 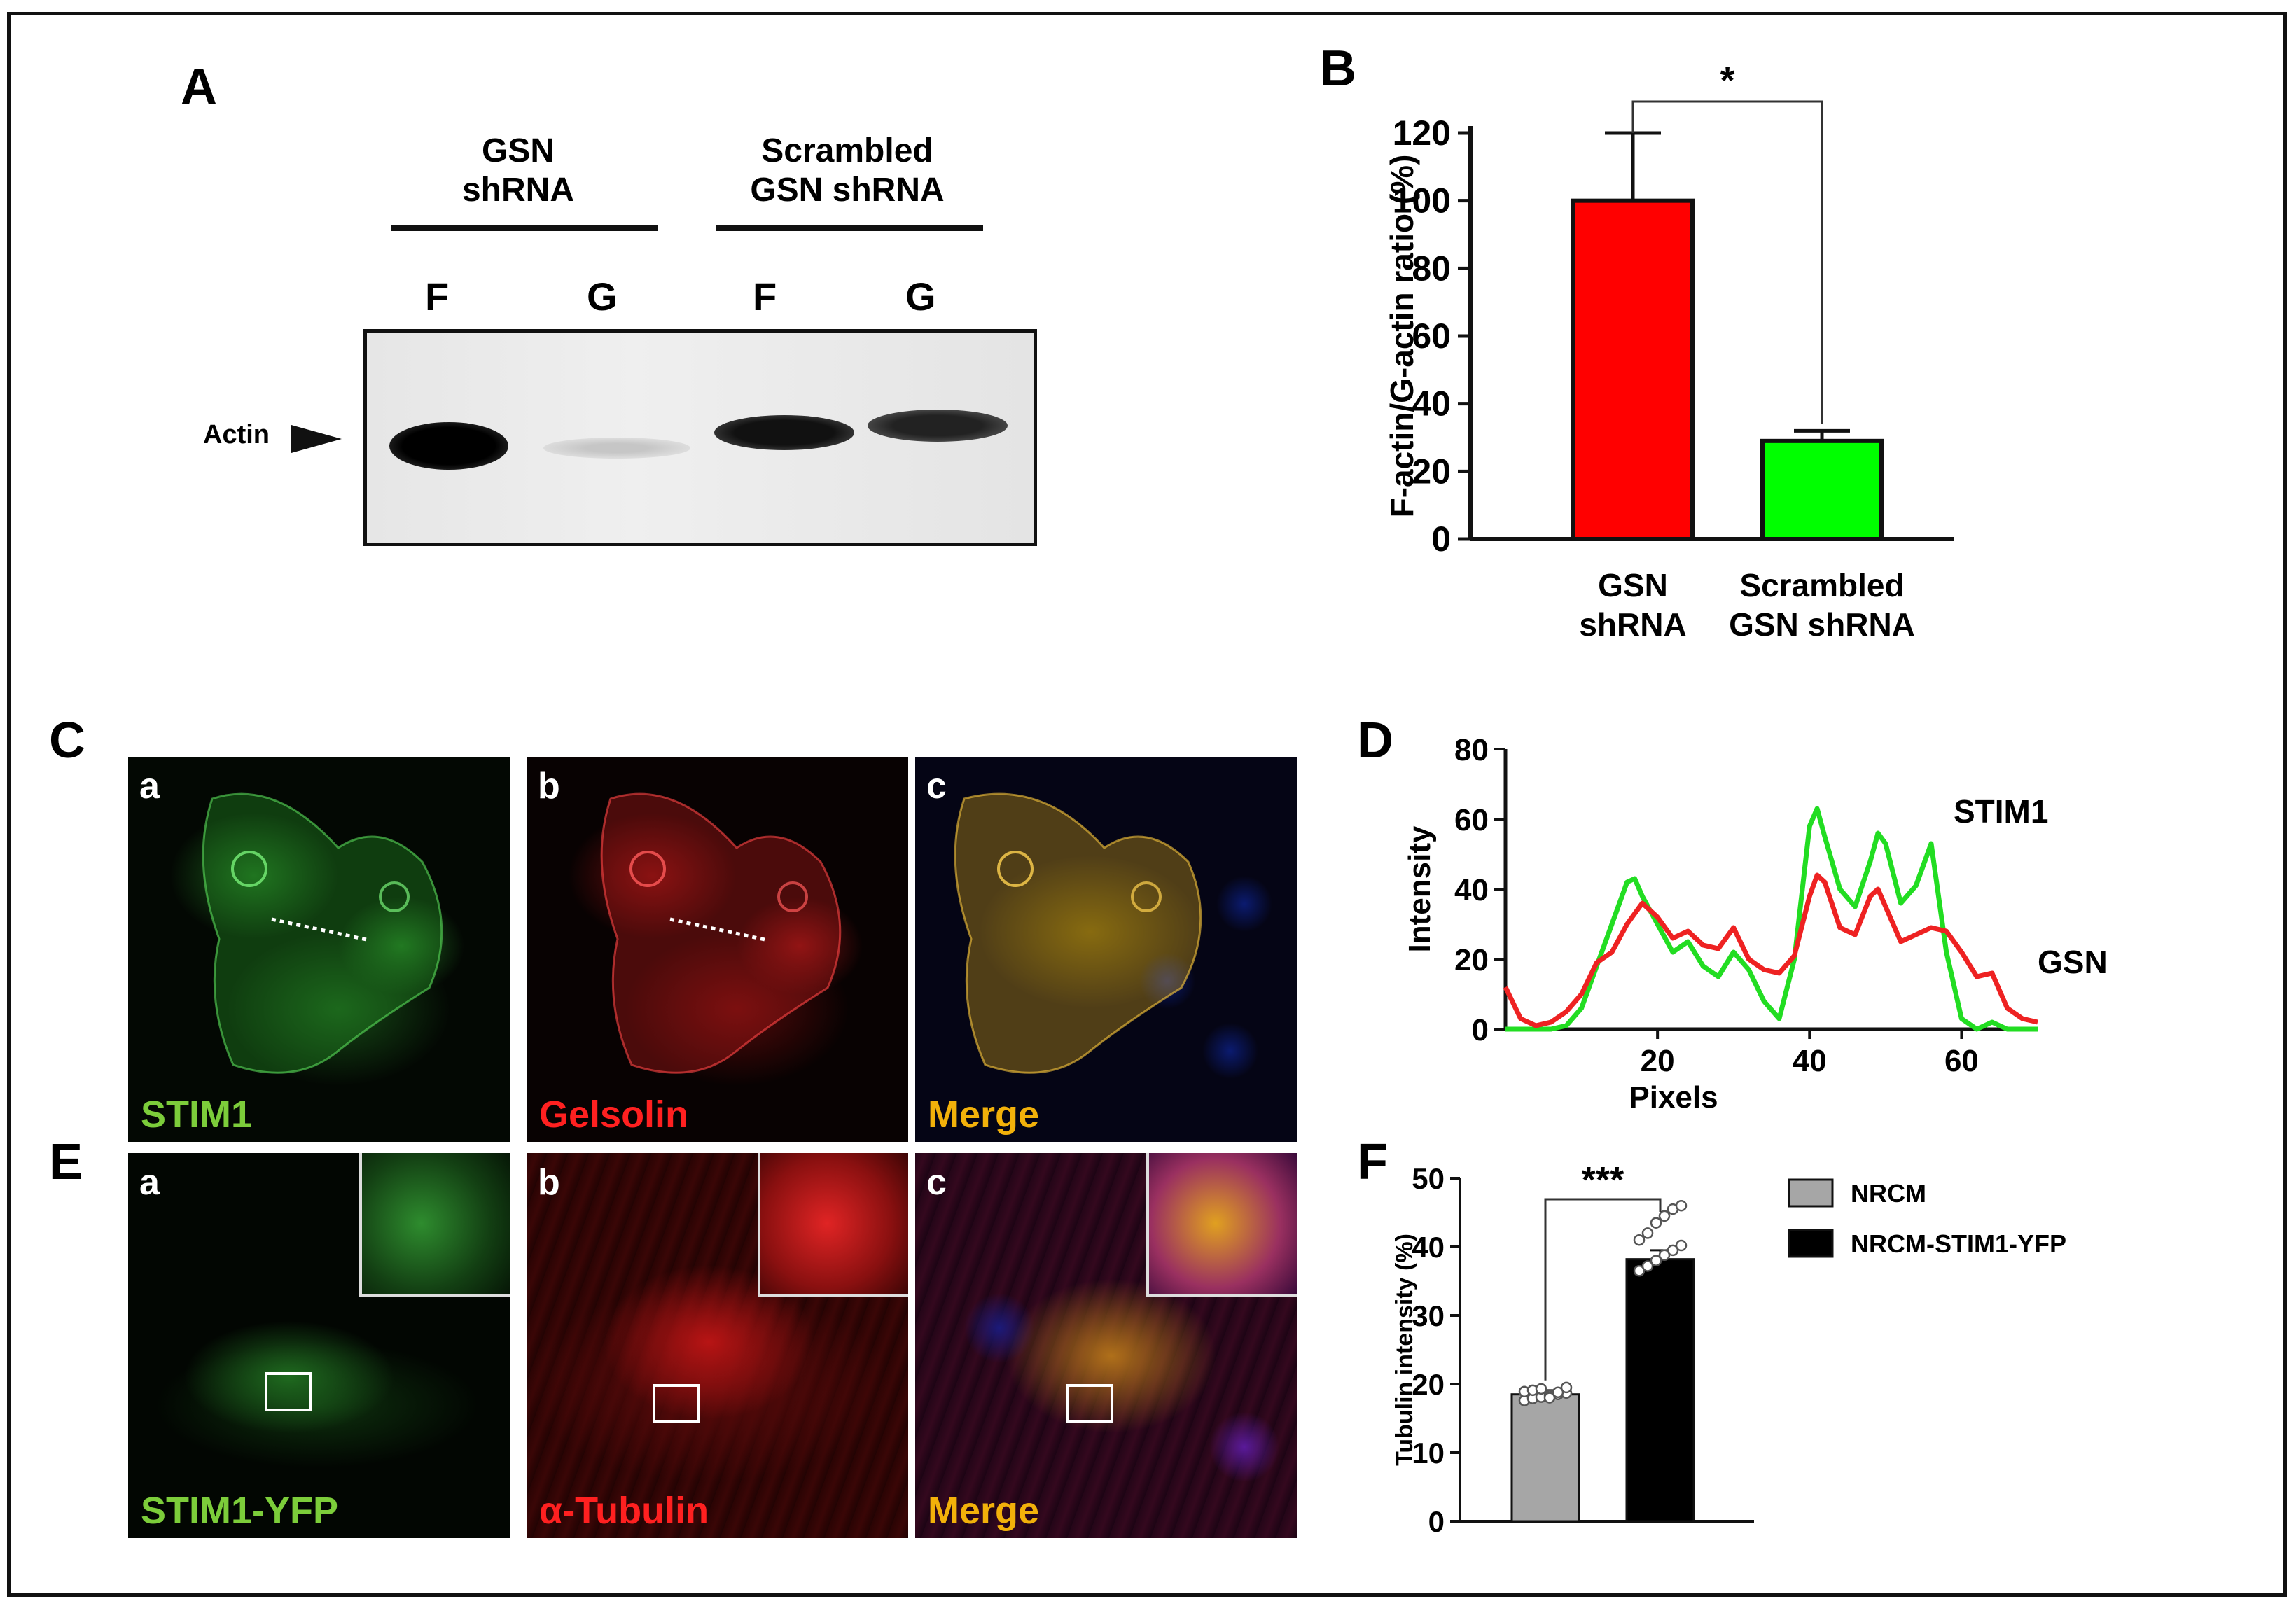 I want to click on y-tick-label: 30, so click(x=1428, y=1315).